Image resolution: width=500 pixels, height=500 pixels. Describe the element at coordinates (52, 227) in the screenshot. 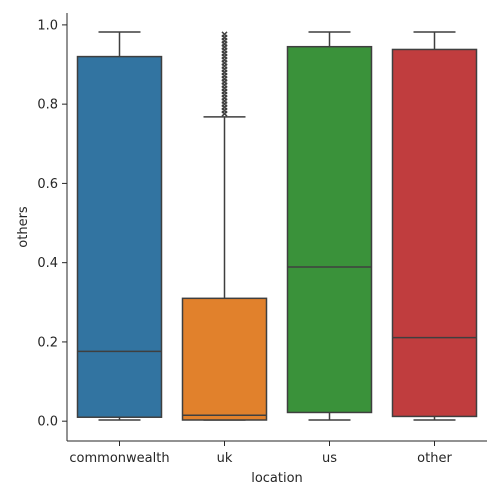

I see `y-axis: 0.0 0.2 0.4 0.6 0.8 1.0` at that location.